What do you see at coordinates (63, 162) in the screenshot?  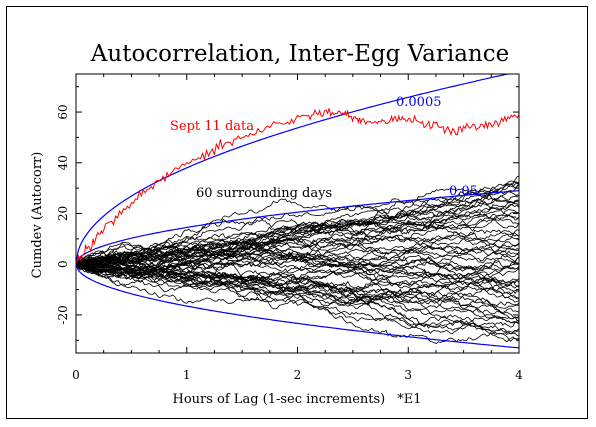 I see `y-tick-label: 40` at bounding box center [63, 162].